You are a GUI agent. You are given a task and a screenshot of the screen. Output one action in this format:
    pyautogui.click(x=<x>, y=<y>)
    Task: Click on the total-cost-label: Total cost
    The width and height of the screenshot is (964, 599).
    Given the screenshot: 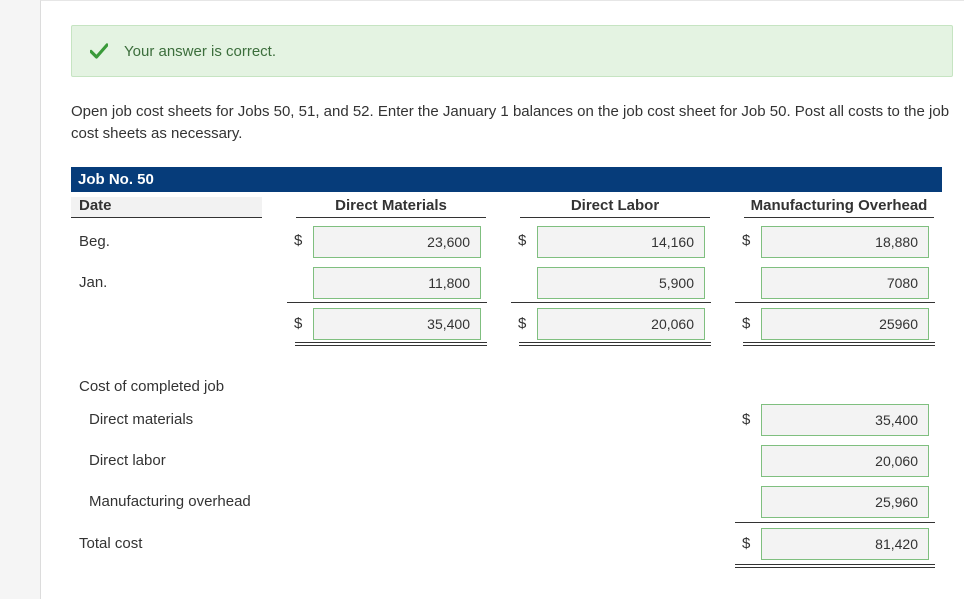 What is the action you would take?
    pyautogui.click(x=111, y=543)
    